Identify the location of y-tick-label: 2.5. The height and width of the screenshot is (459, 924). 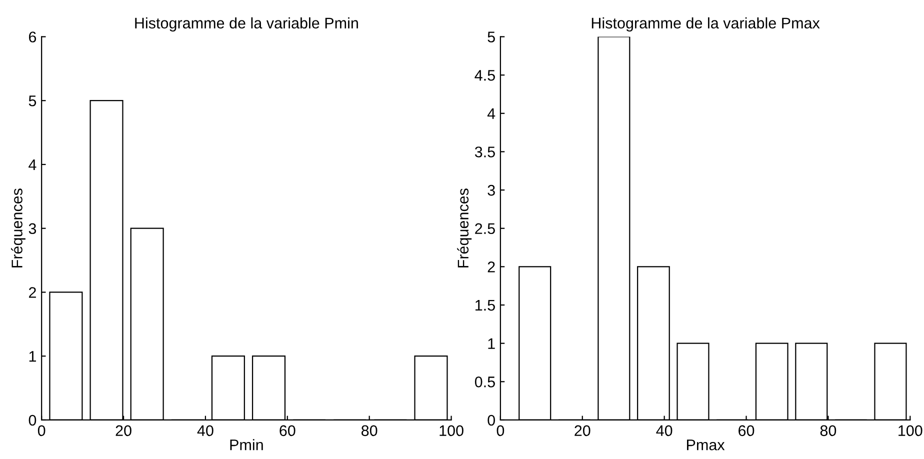
(485, 228).